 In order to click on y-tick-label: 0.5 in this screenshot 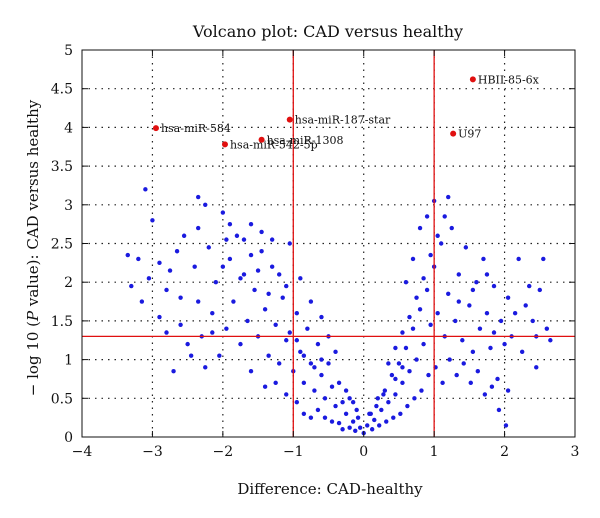, I will do `click(62, 399)`.